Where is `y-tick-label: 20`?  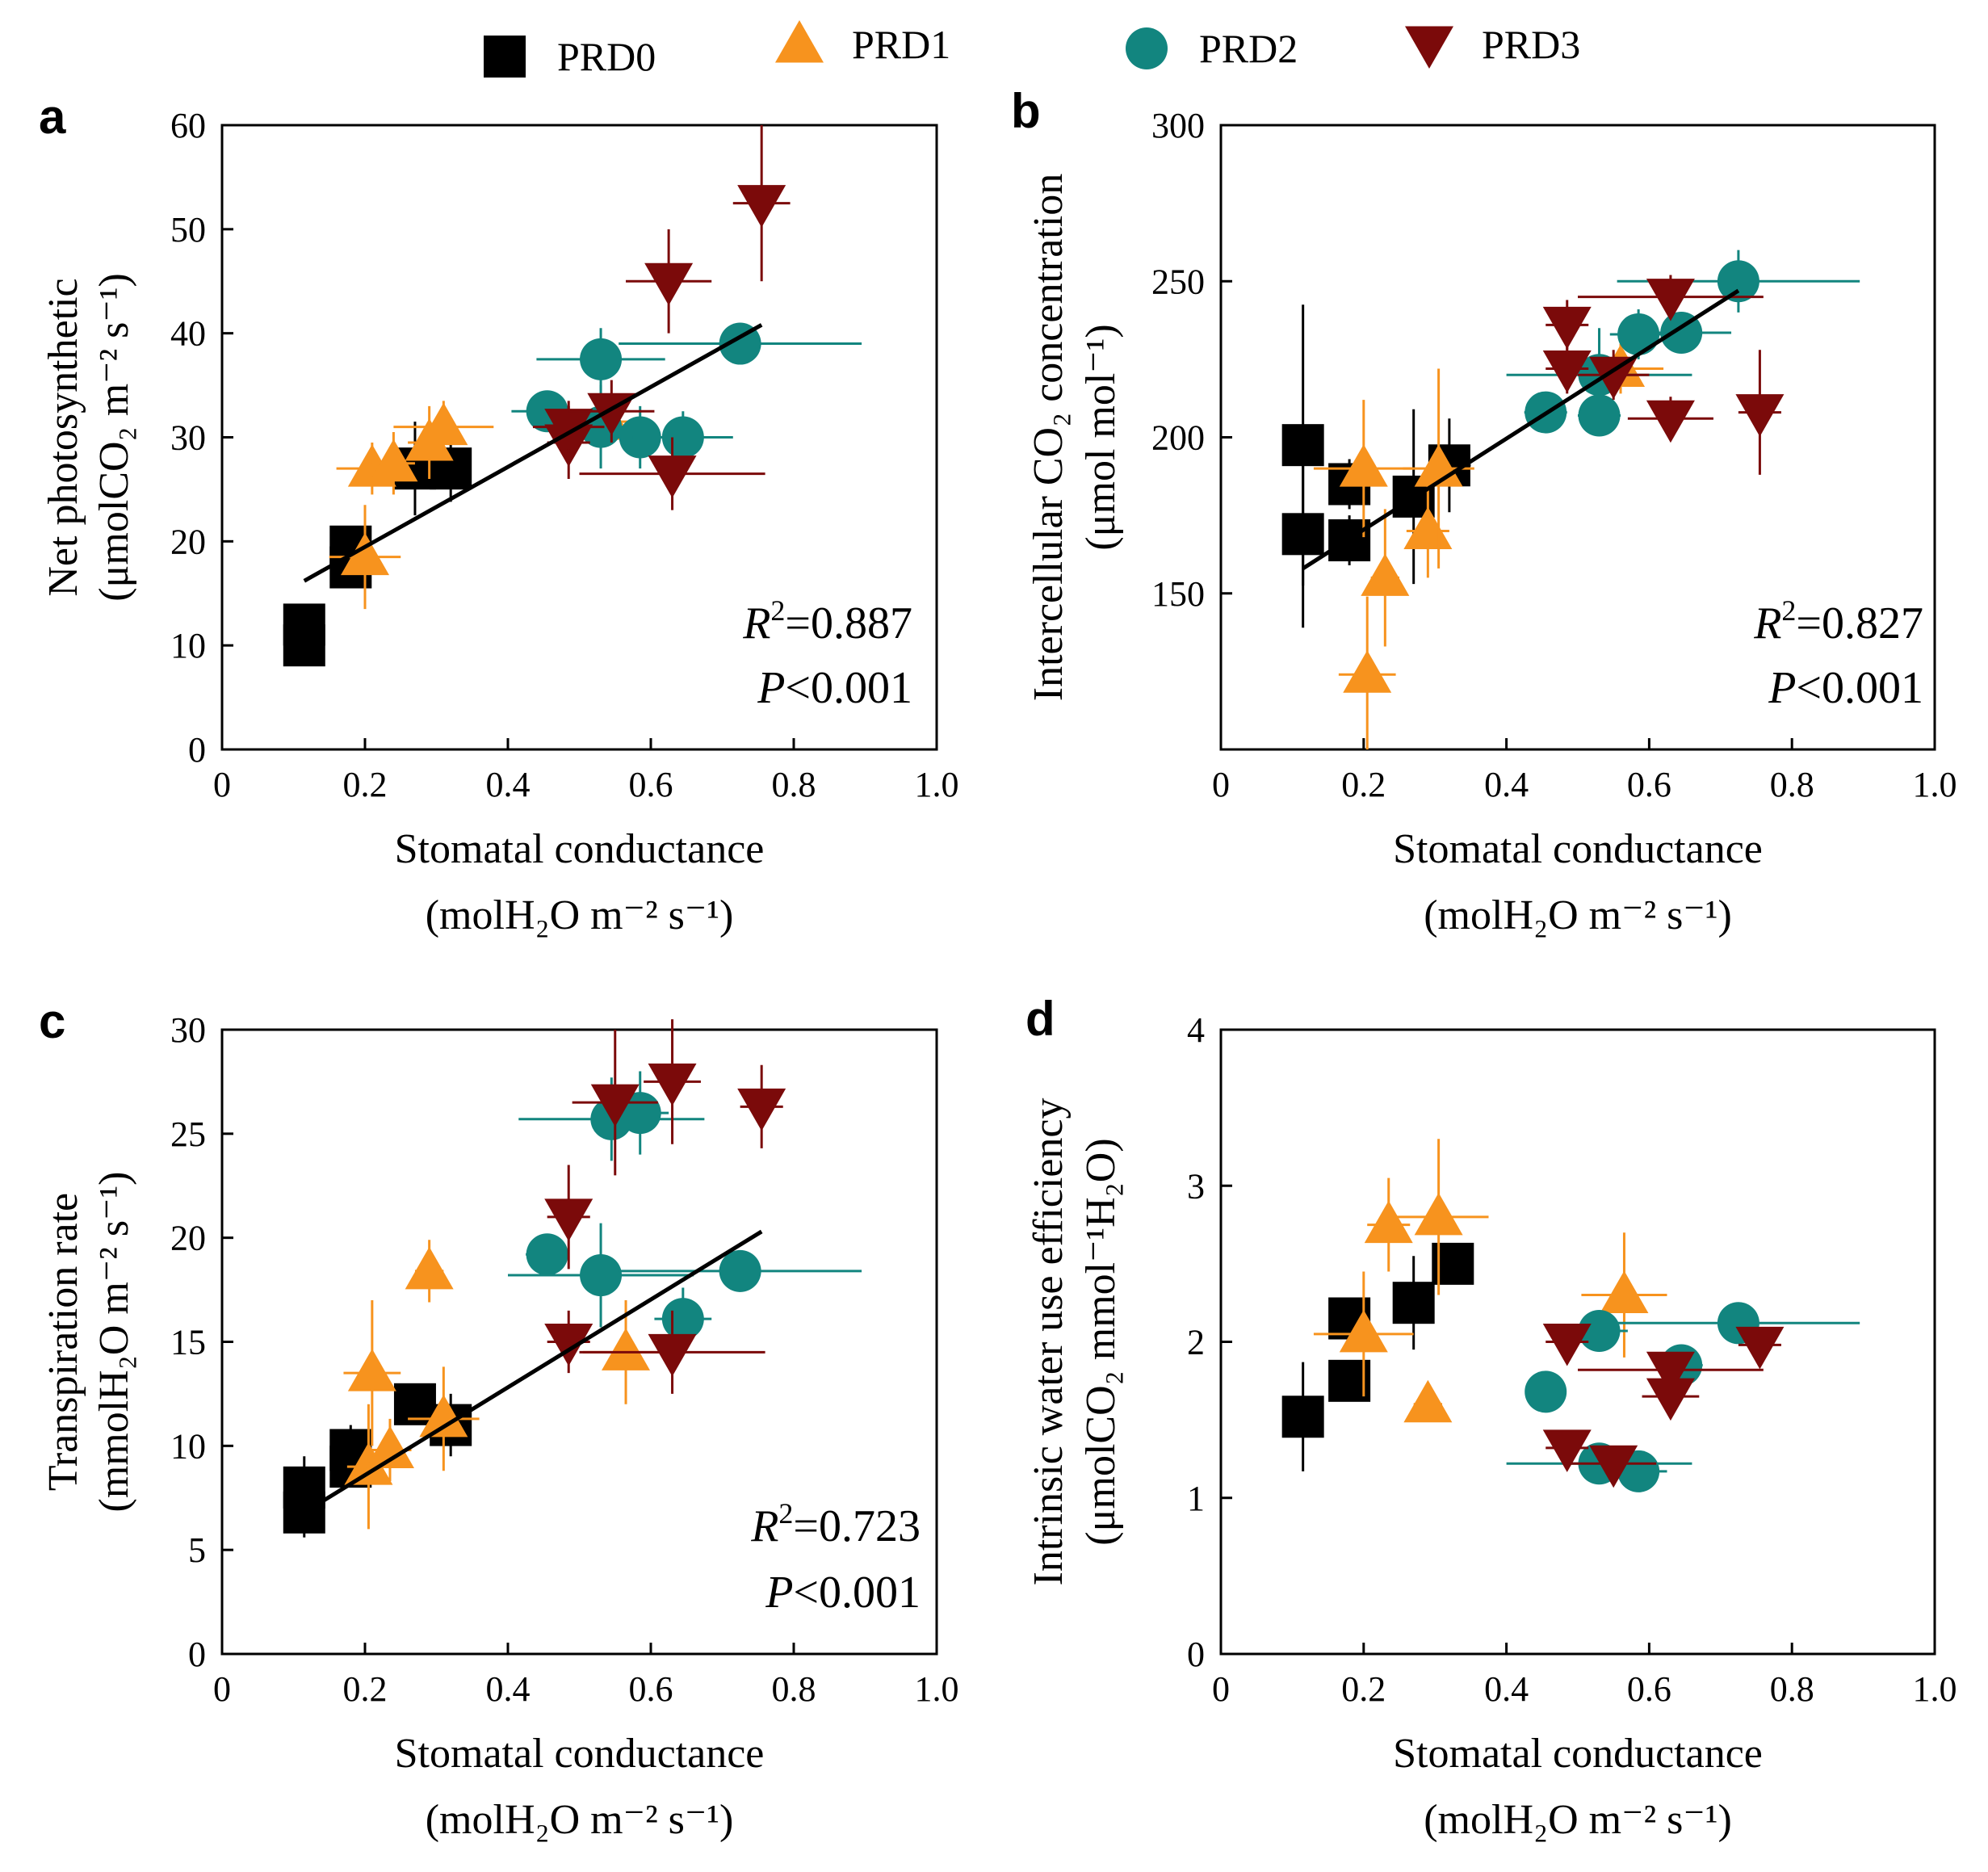
y-tick-label: 20 is located at coordinates (188, 1238).